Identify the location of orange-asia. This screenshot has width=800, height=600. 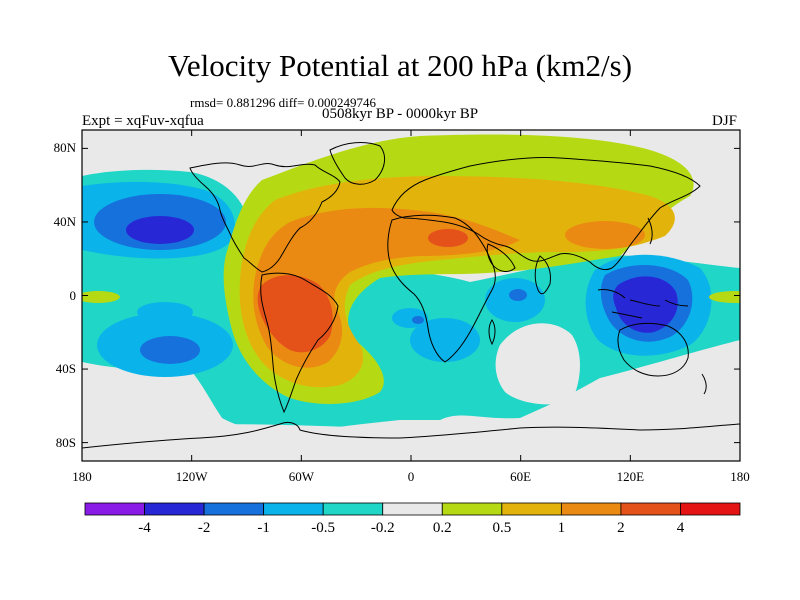
(605, 235).